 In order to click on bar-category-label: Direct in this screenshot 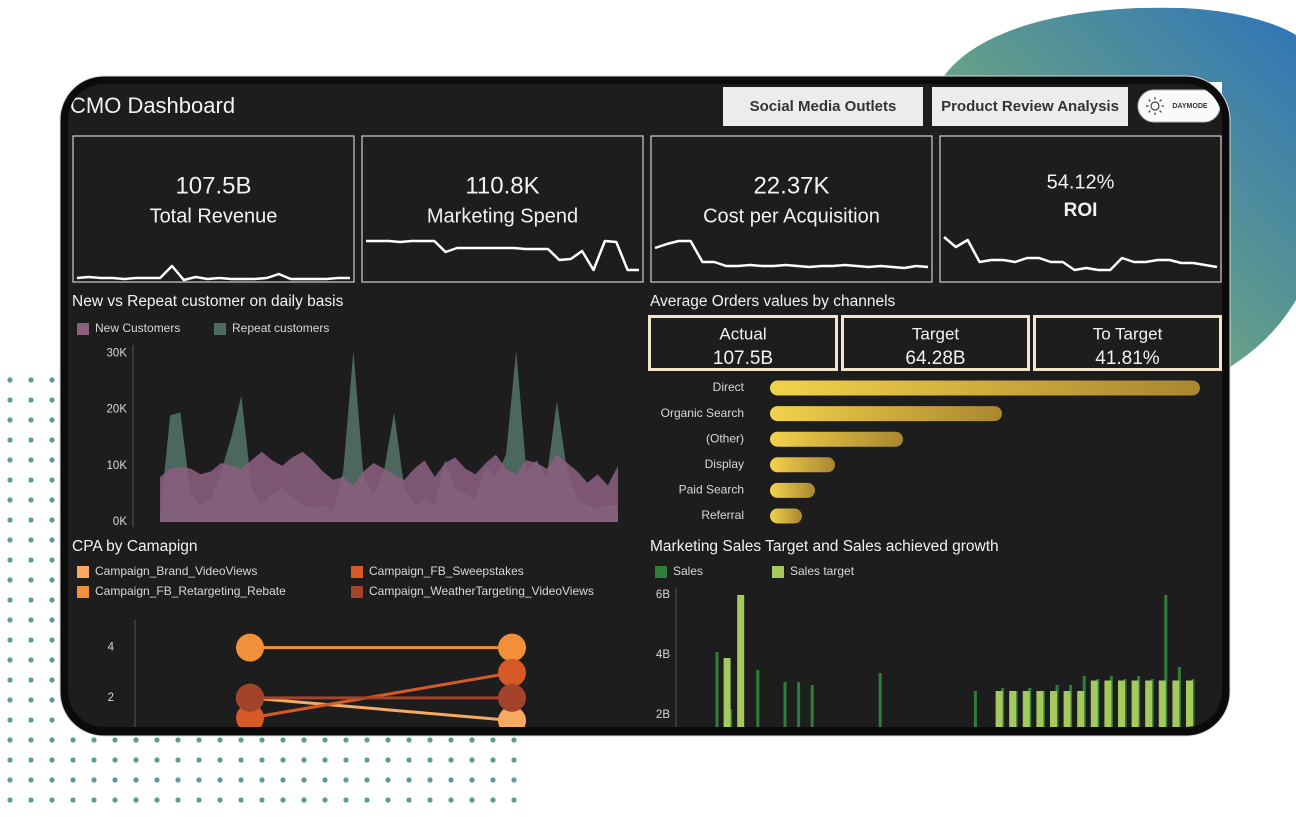, I will do `click(729, 387)`.